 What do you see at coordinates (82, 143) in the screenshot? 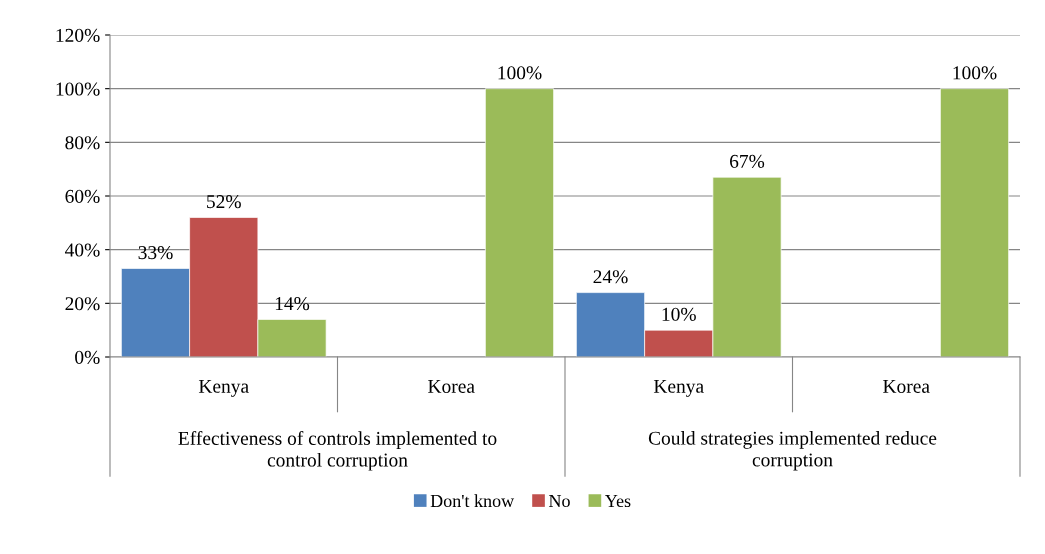
I see `y-tick-label: 80%` at bounding box center [82, 143].